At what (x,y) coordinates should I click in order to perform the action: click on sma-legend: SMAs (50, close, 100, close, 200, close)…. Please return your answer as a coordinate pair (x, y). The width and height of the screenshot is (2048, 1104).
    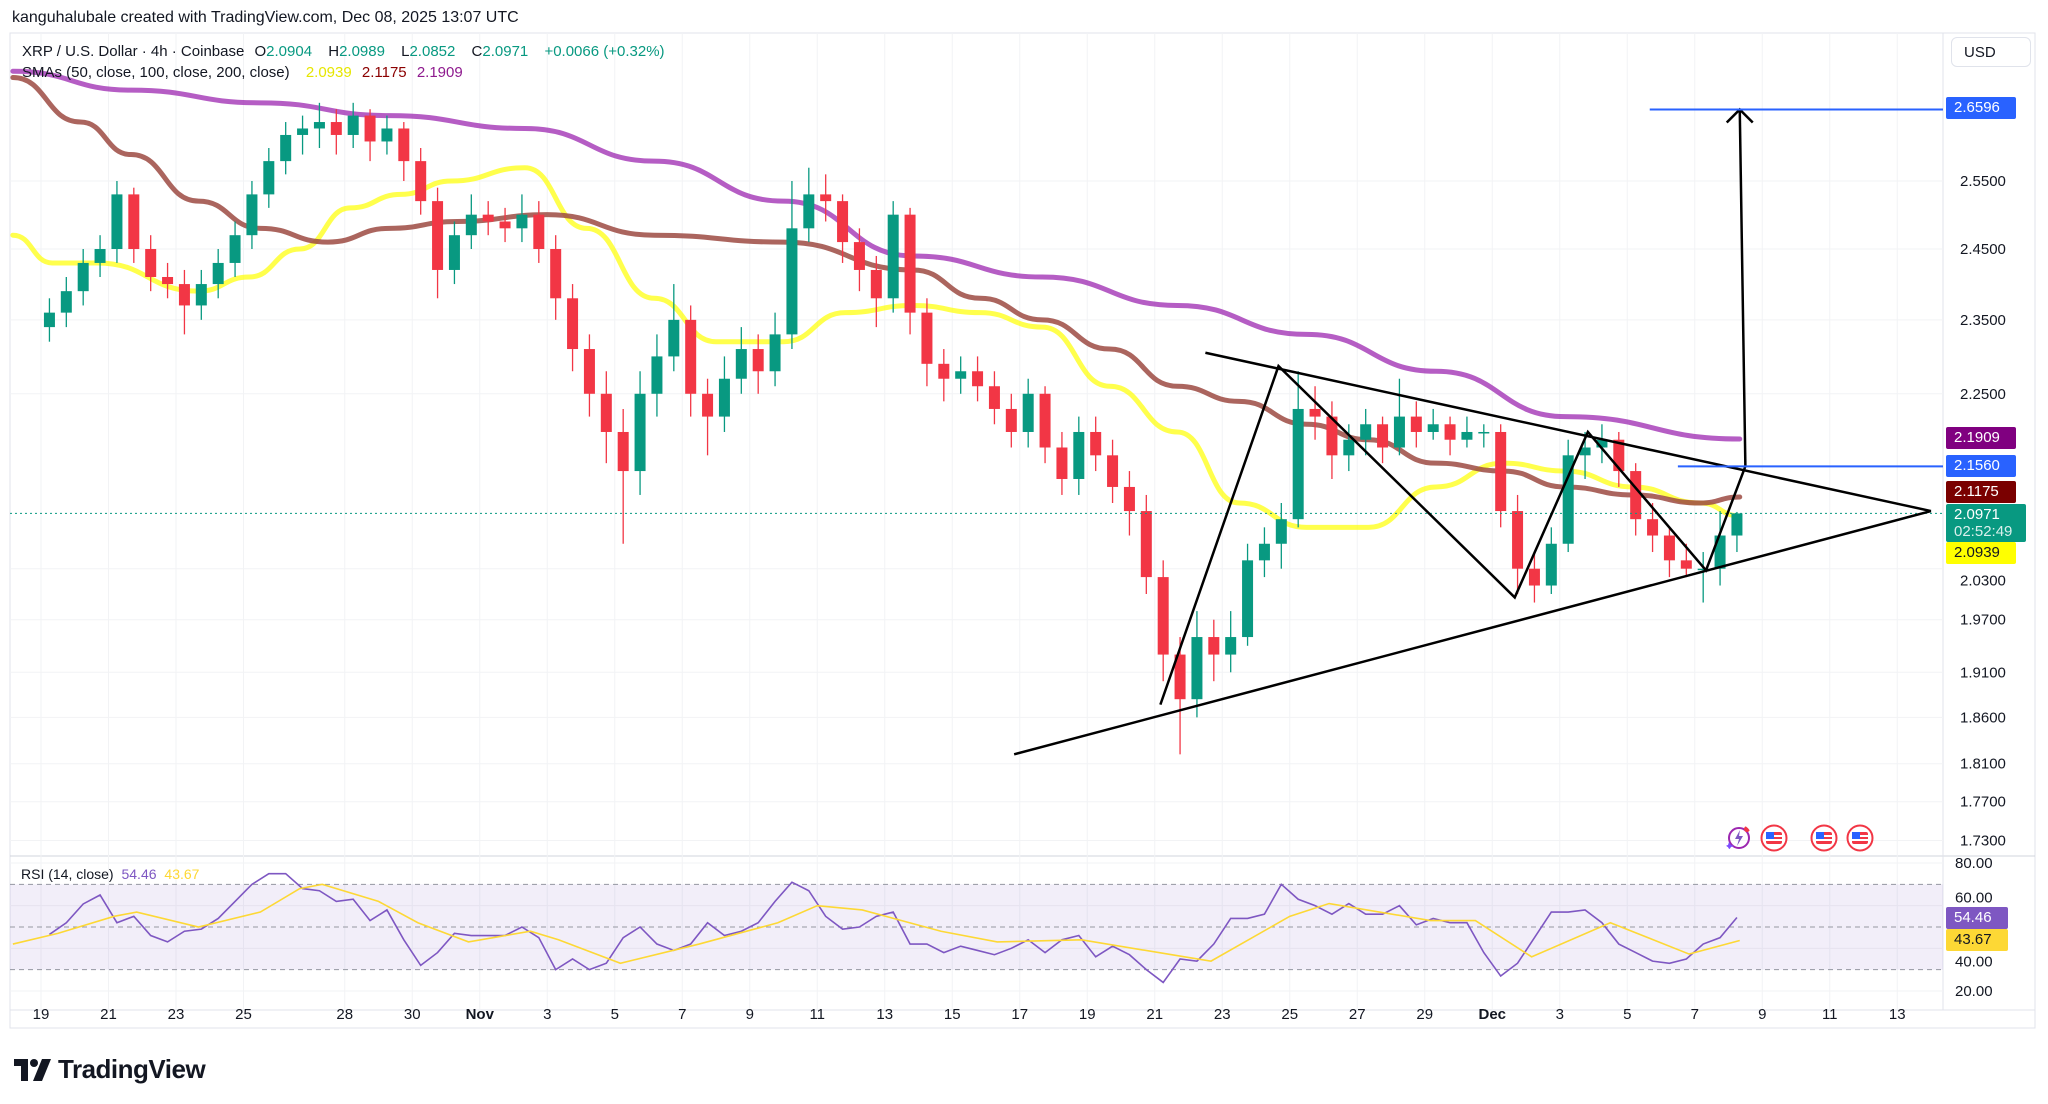
    Looking at the image, I should click on (245, 72).